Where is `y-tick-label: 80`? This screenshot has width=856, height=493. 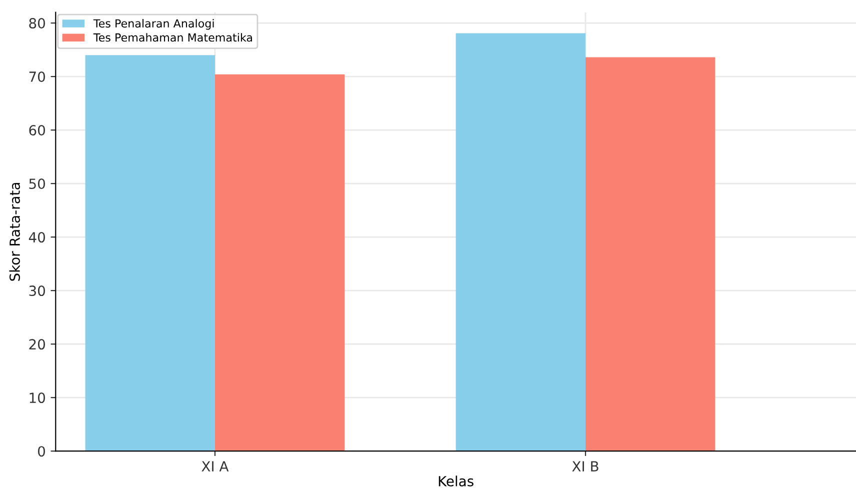 y-tick-label: 80 is located at coordinates (37, 23).